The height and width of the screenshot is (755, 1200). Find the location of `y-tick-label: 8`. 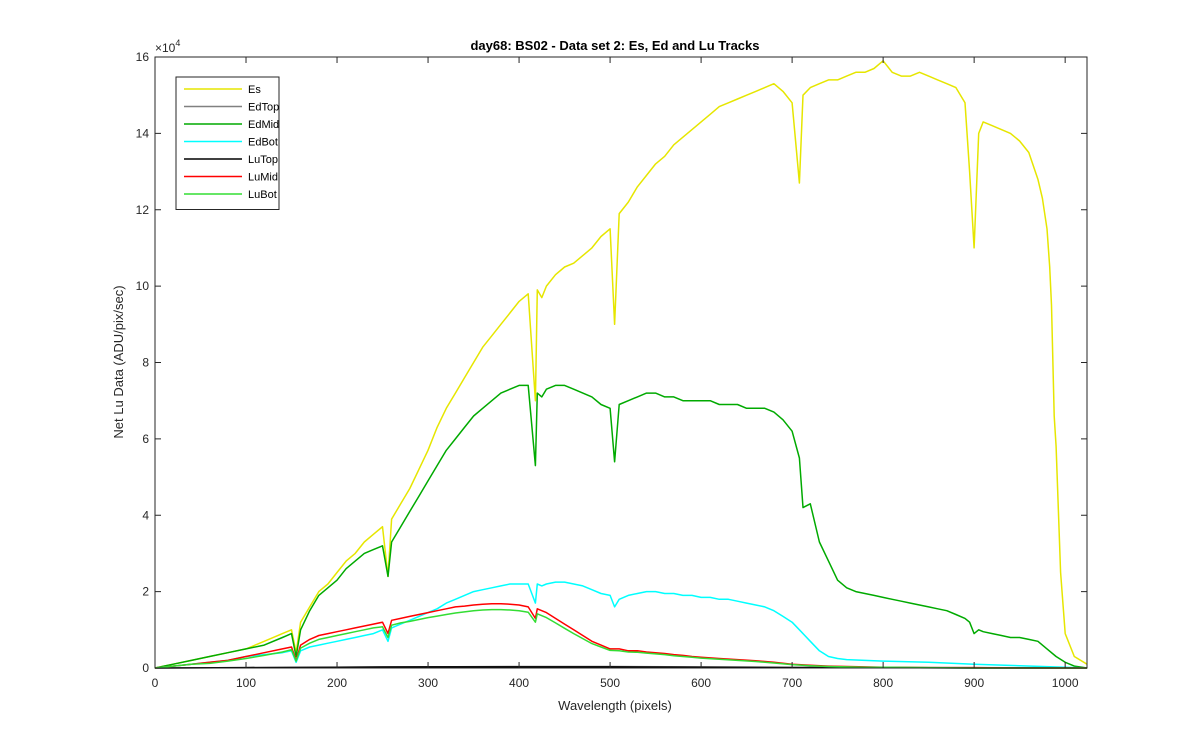

y-tick-label: 8 is located at coordinates (145, 363).